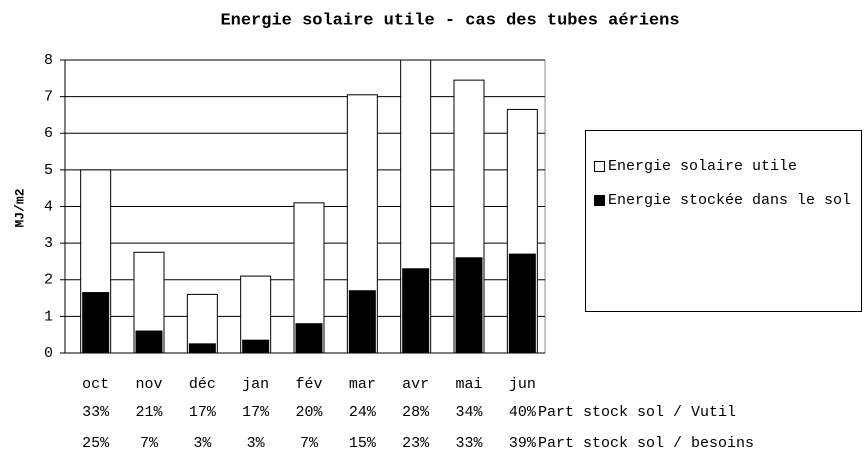 Image resolution: width=865 pixels, height=459 pixels. I want to click on y-tick-label: 3, so click(48, 243).